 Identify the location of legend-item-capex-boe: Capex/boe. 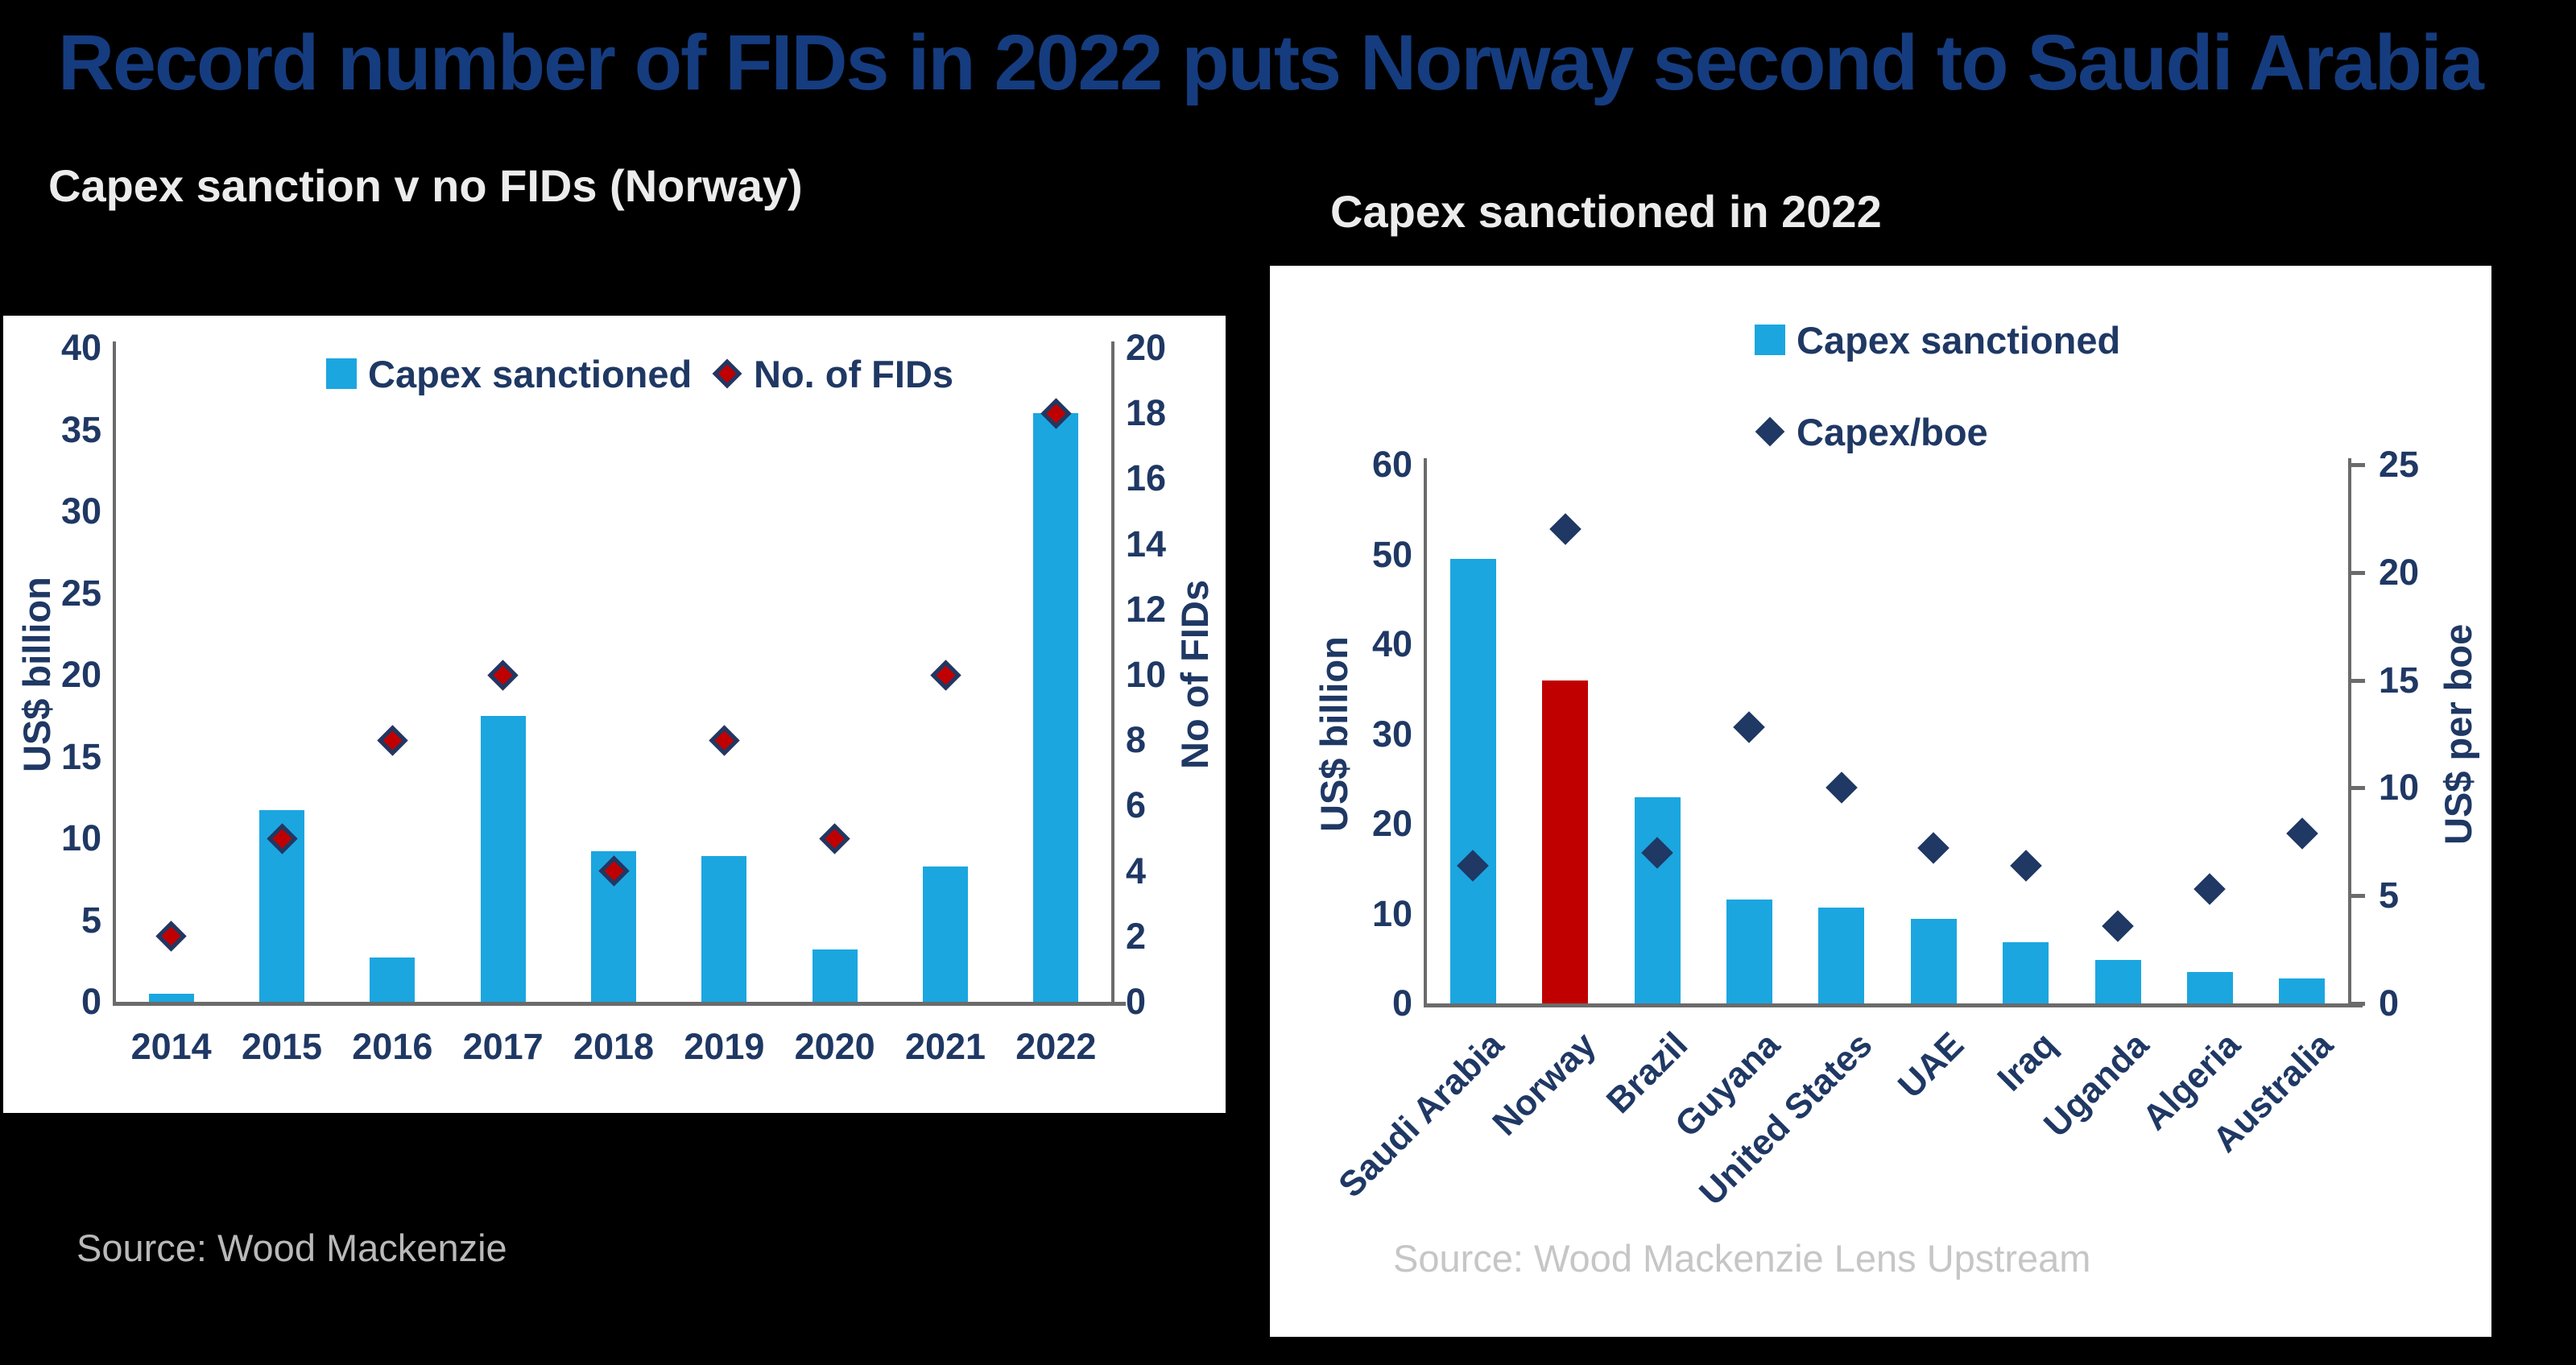
(1871, 432).